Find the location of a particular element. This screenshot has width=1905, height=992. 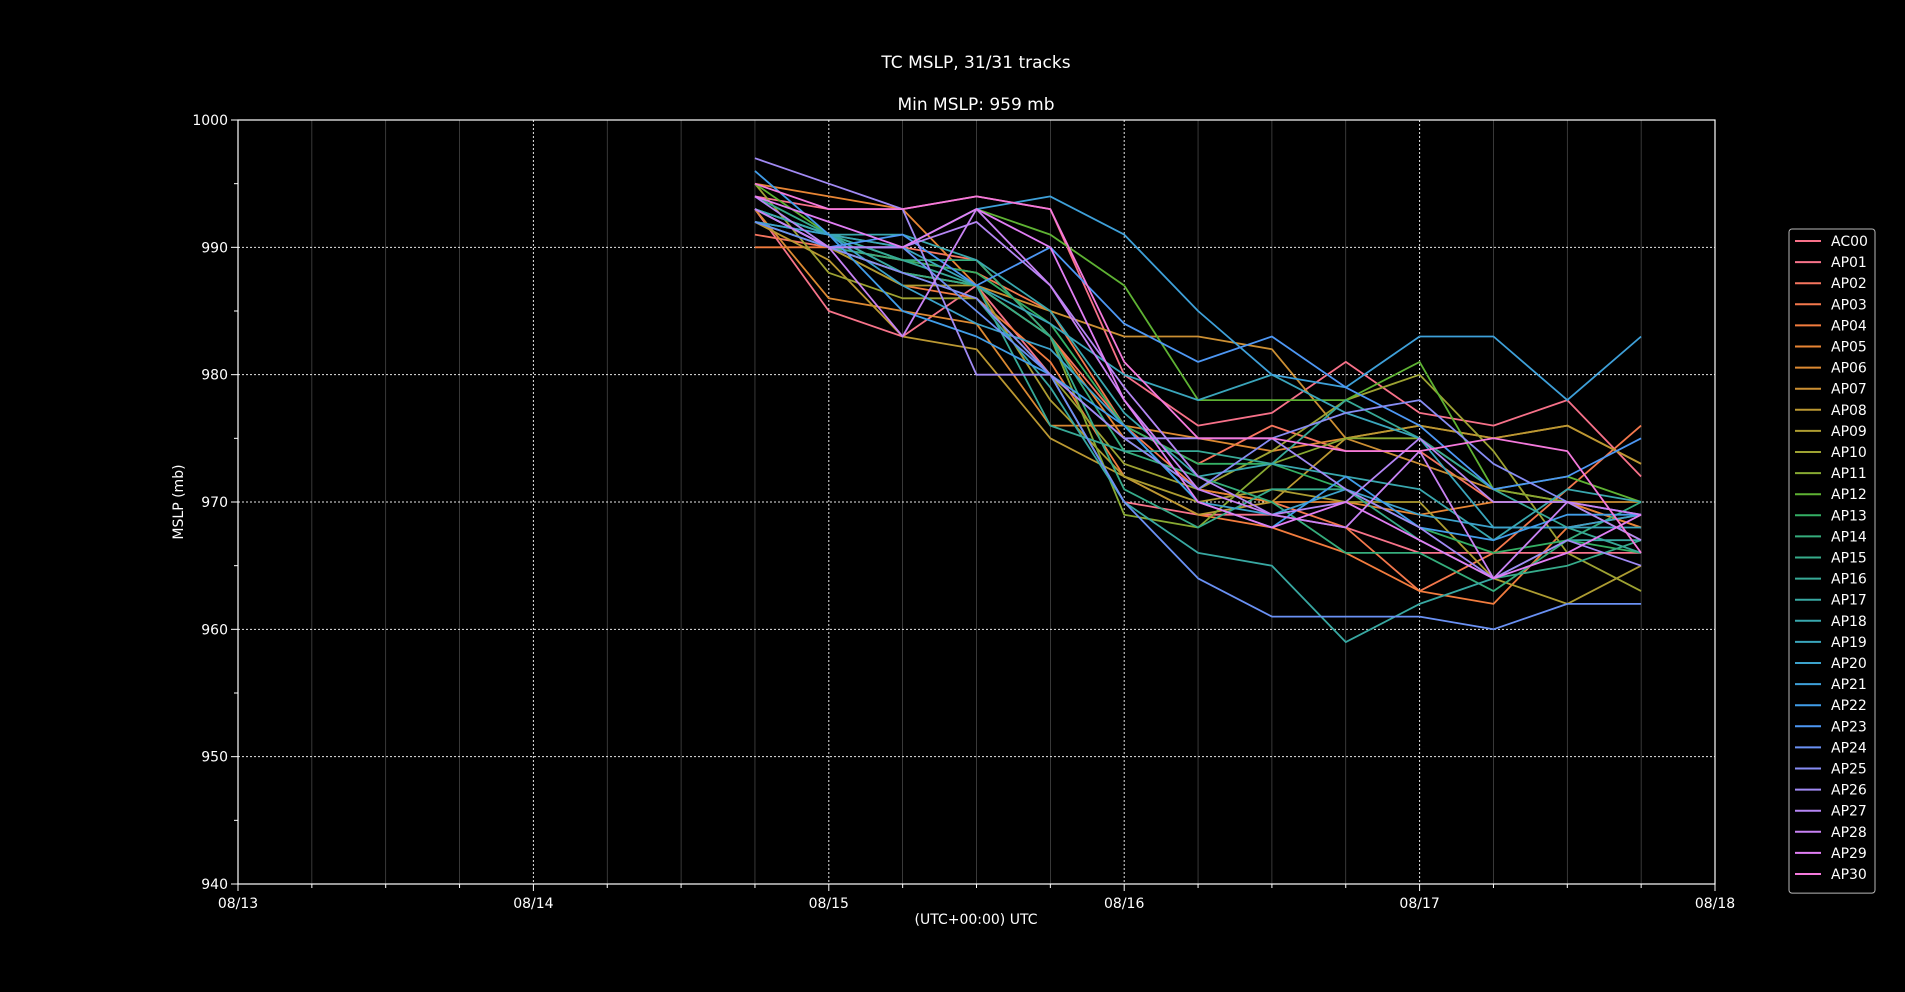

legend-label: AP25 is located at coordinates (1849, 770).